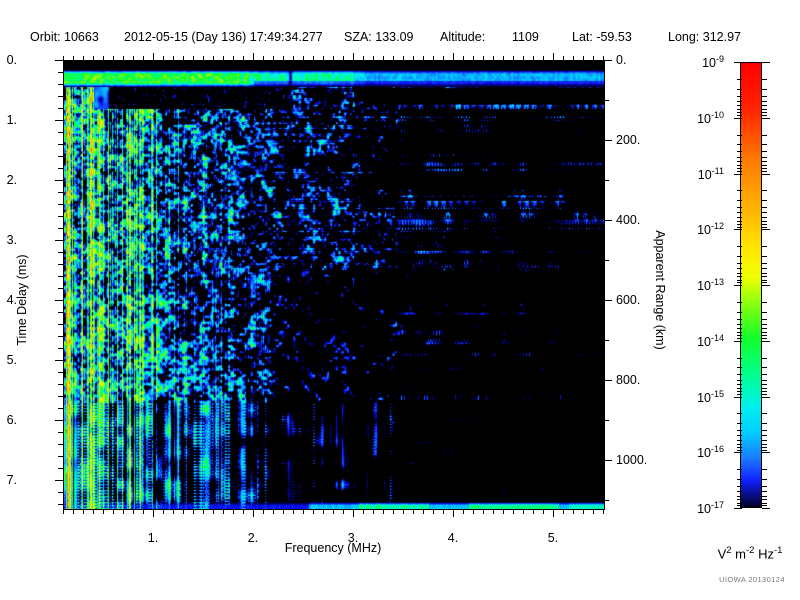  Describe the element at coordinates (710, 285) in the screenshot. I see `colorbar-tick-label: 10-13` at that location.